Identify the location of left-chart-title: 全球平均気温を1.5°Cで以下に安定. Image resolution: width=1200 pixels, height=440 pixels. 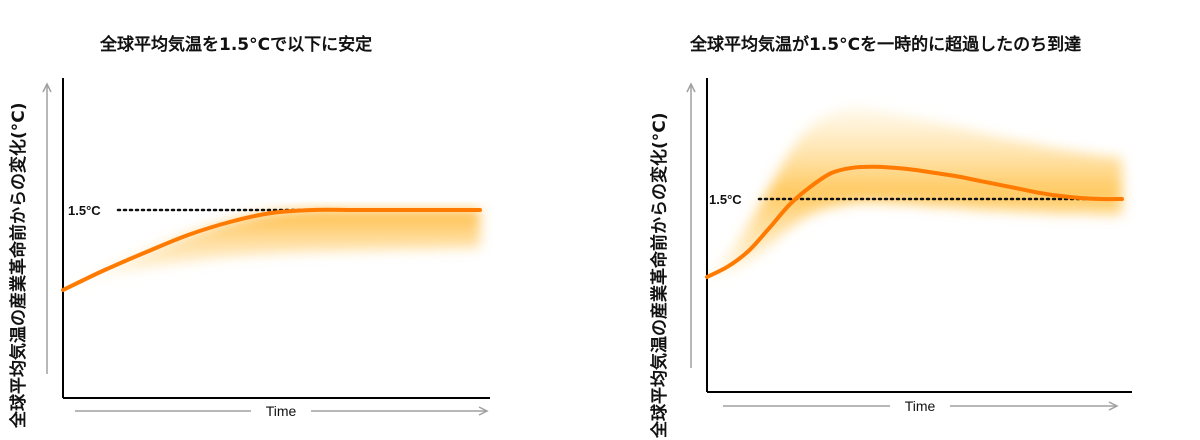
(236, 45).